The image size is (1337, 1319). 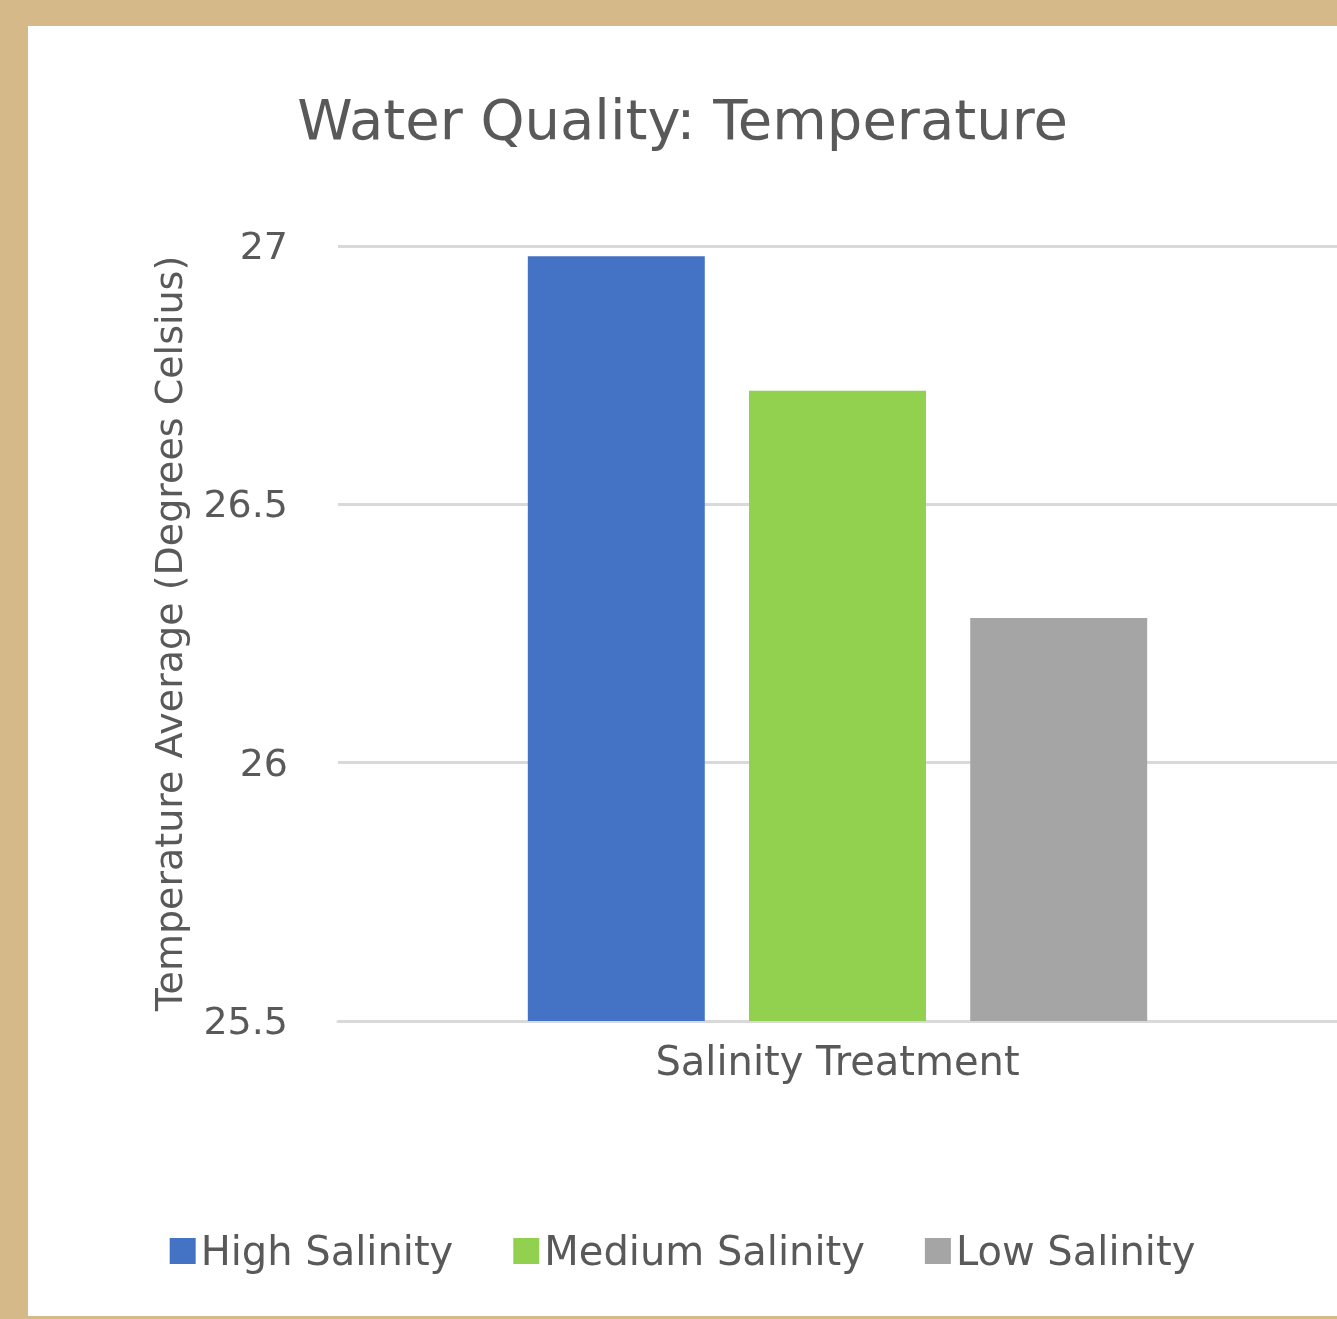 What do you see at coordinates (245, 1021) in the screenshot?
I see `y-tick-label: 25.5` at bounding box center [245, 1021].